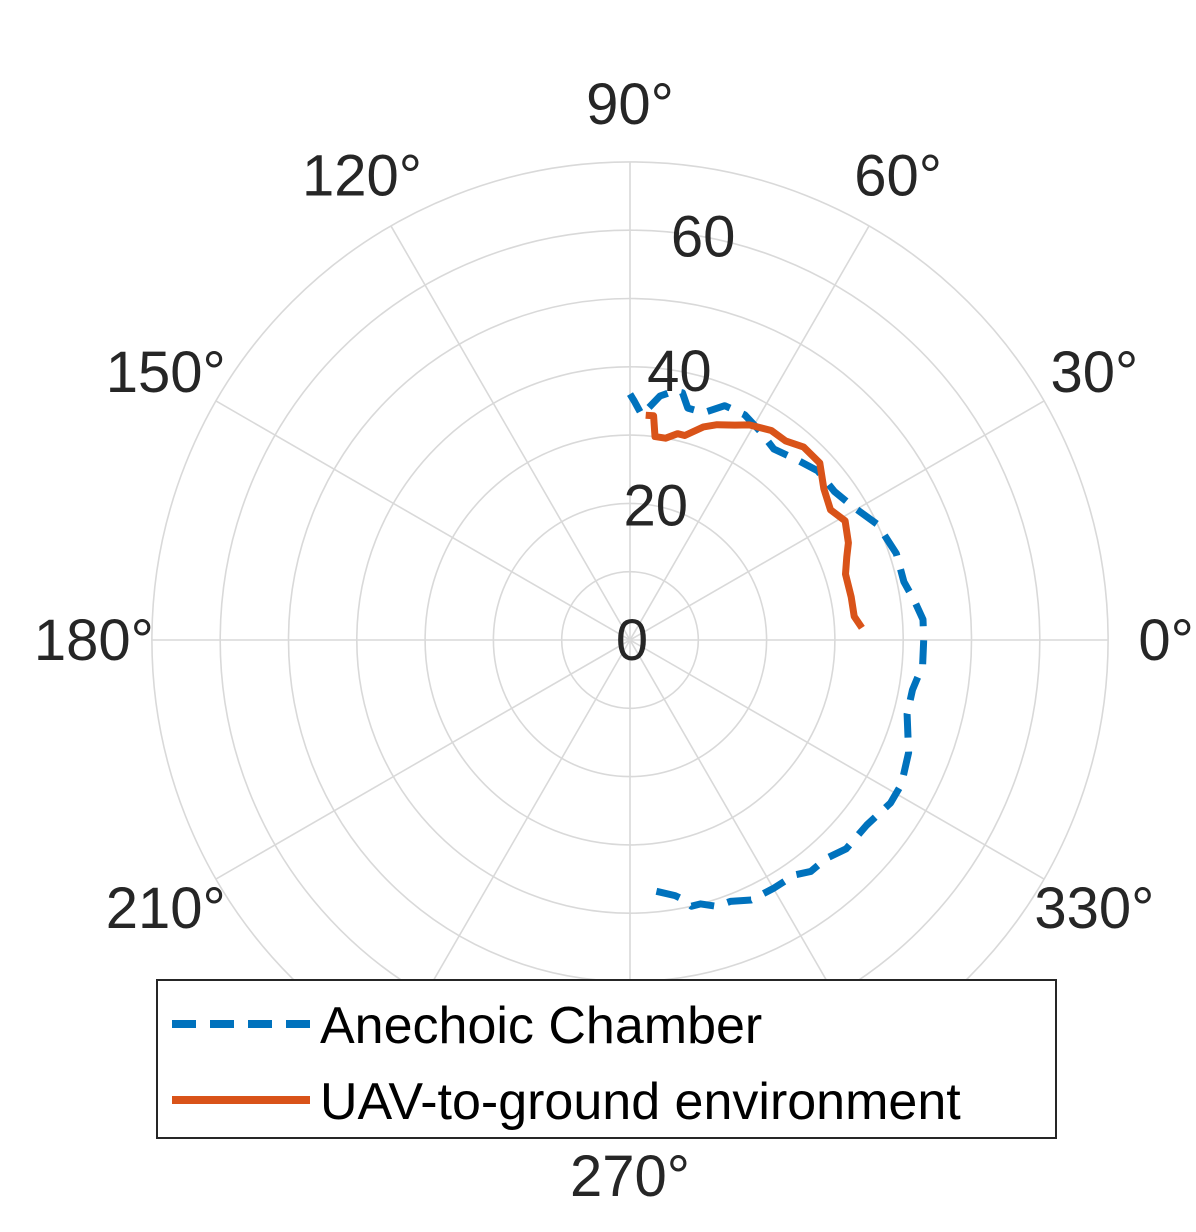 This screenshot has width=1196, height=1232. I want to click on r-tick-label-60: 60, so click(703, 236).